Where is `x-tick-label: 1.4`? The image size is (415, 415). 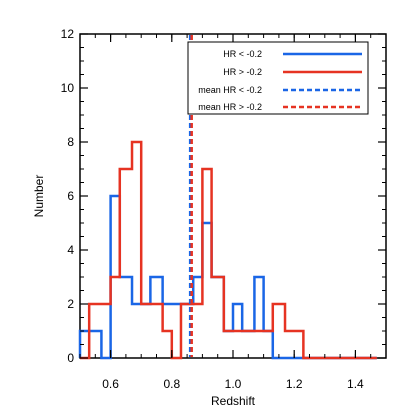 x-tick-label: 1.4 is located at coordinates (355, 384).